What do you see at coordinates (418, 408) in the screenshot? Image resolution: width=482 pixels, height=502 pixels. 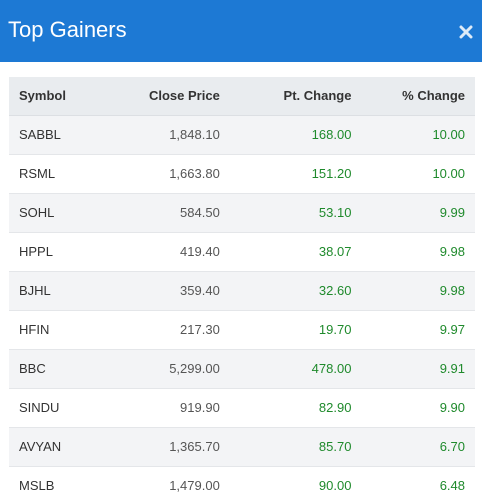 I see `cell-pct-change: 9.90` at bounding box center [418, 408].